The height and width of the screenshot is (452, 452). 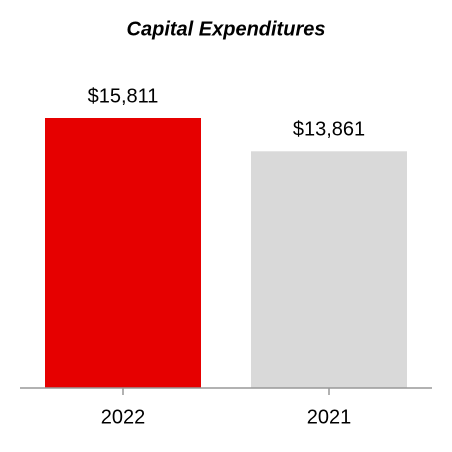 What do you see at coordinates (329, 417) in the screenshot?
I see `x-tick-label: 2021` at bounding box center [329, 417].